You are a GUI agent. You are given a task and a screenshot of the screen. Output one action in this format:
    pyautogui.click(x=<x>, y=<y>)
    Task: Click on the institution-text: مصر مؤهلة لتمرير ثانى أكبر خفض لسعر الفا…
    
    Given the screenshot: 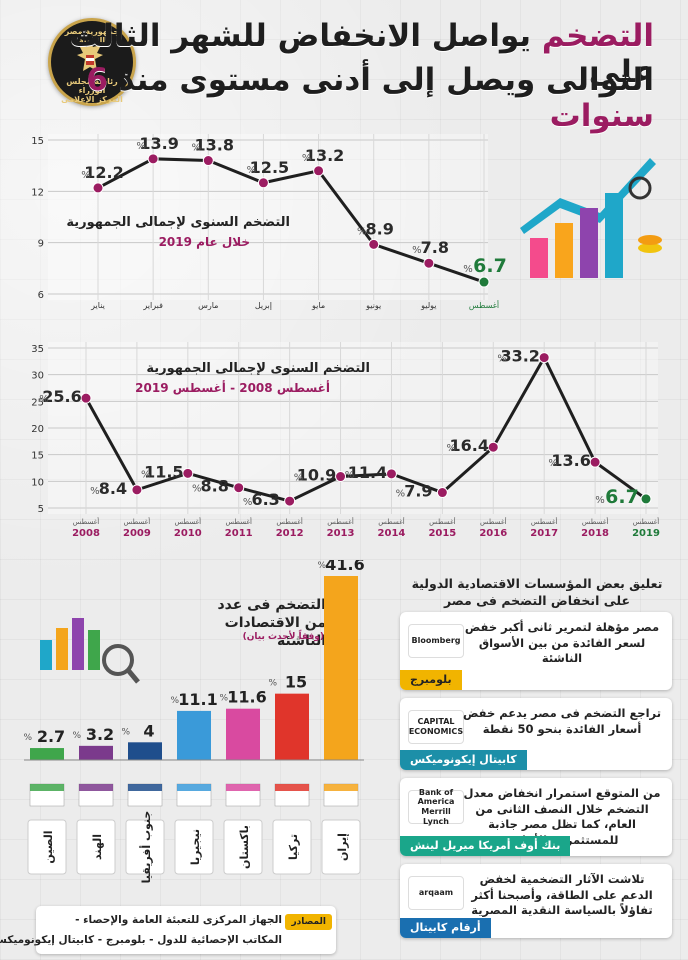 What is the action you would take?
    pyautogui.click(x=562, y=643)
    